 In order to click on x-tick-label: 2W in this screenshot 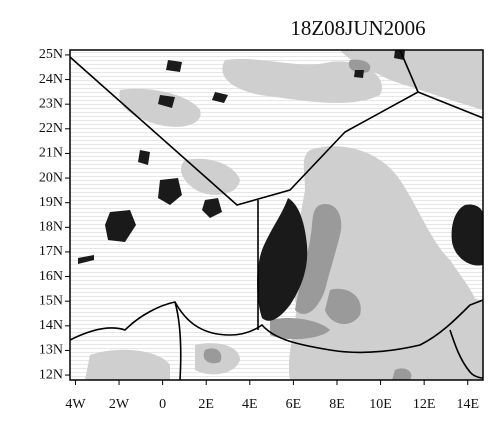, I will do `click(119, 404)`.